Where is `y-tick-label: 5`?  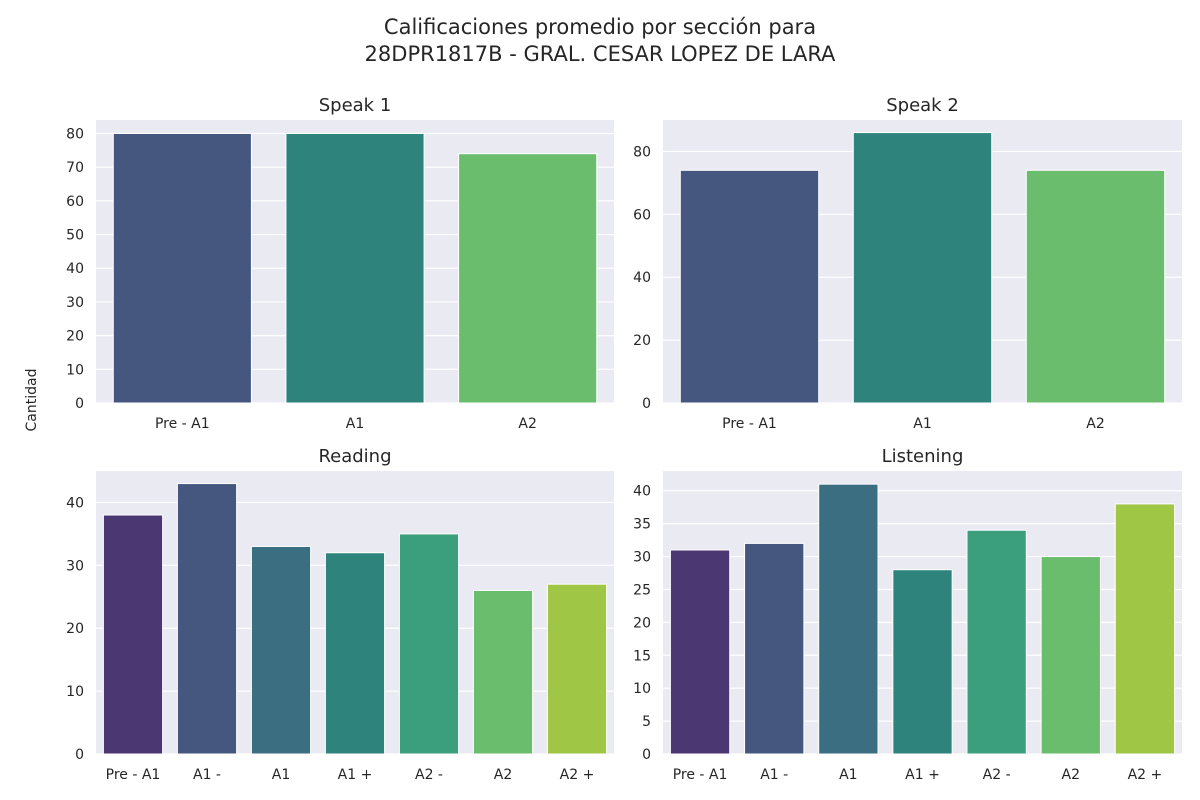
y-tick-label: 5 is located at coordinates (646, 722).